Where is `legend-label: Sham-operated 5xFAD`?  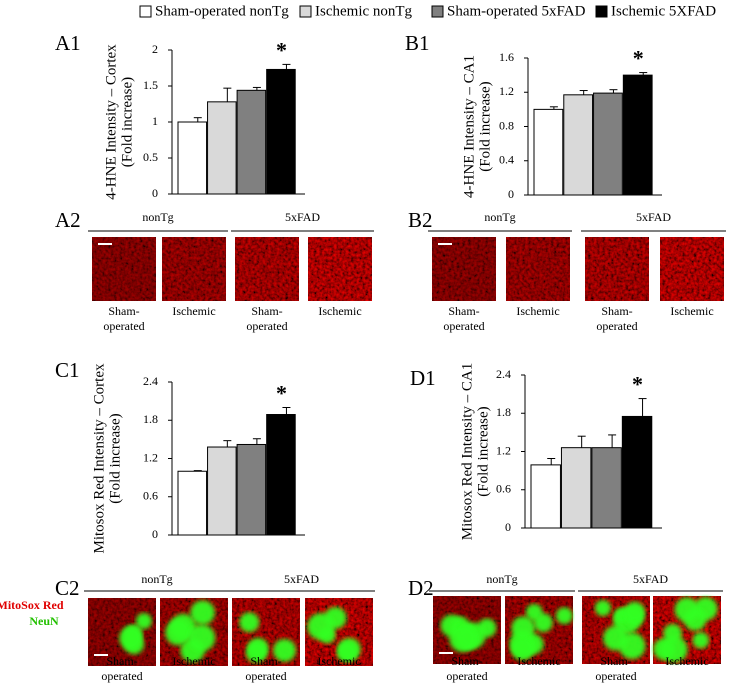 legend-label: Sham-operated 5xFAD is located at coordinates (516, 11).